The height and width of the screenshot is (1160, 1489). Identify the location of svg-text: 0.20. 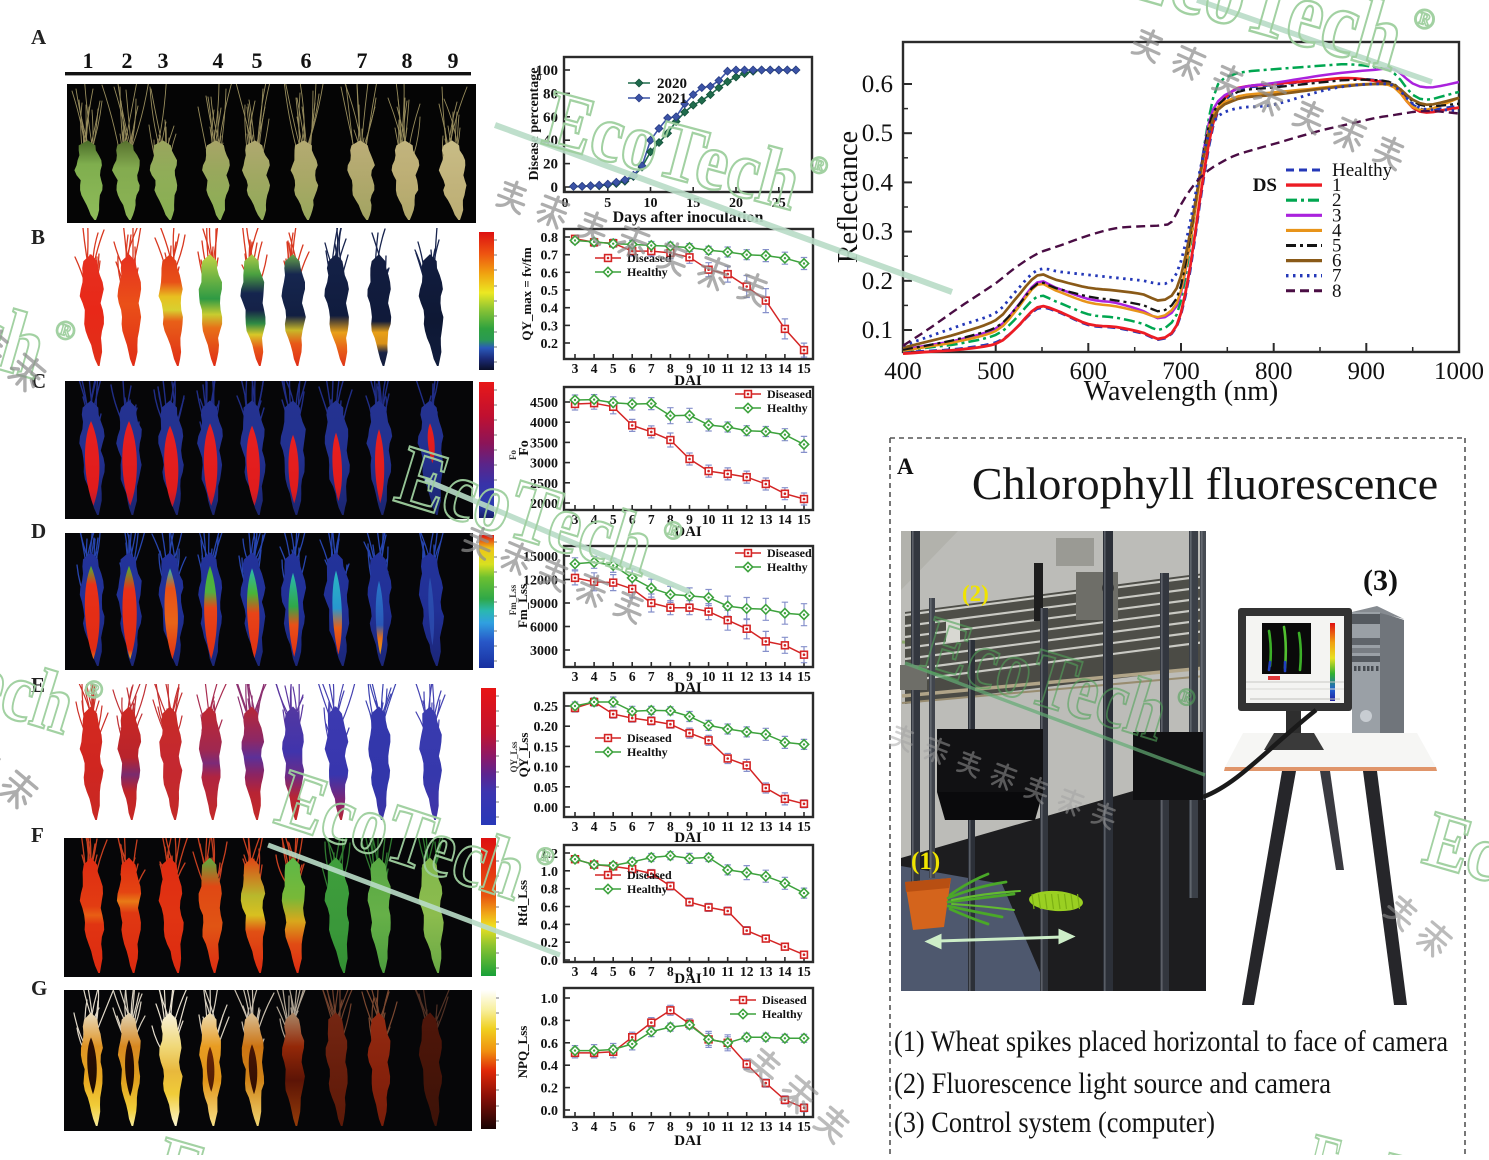
(546, 727).